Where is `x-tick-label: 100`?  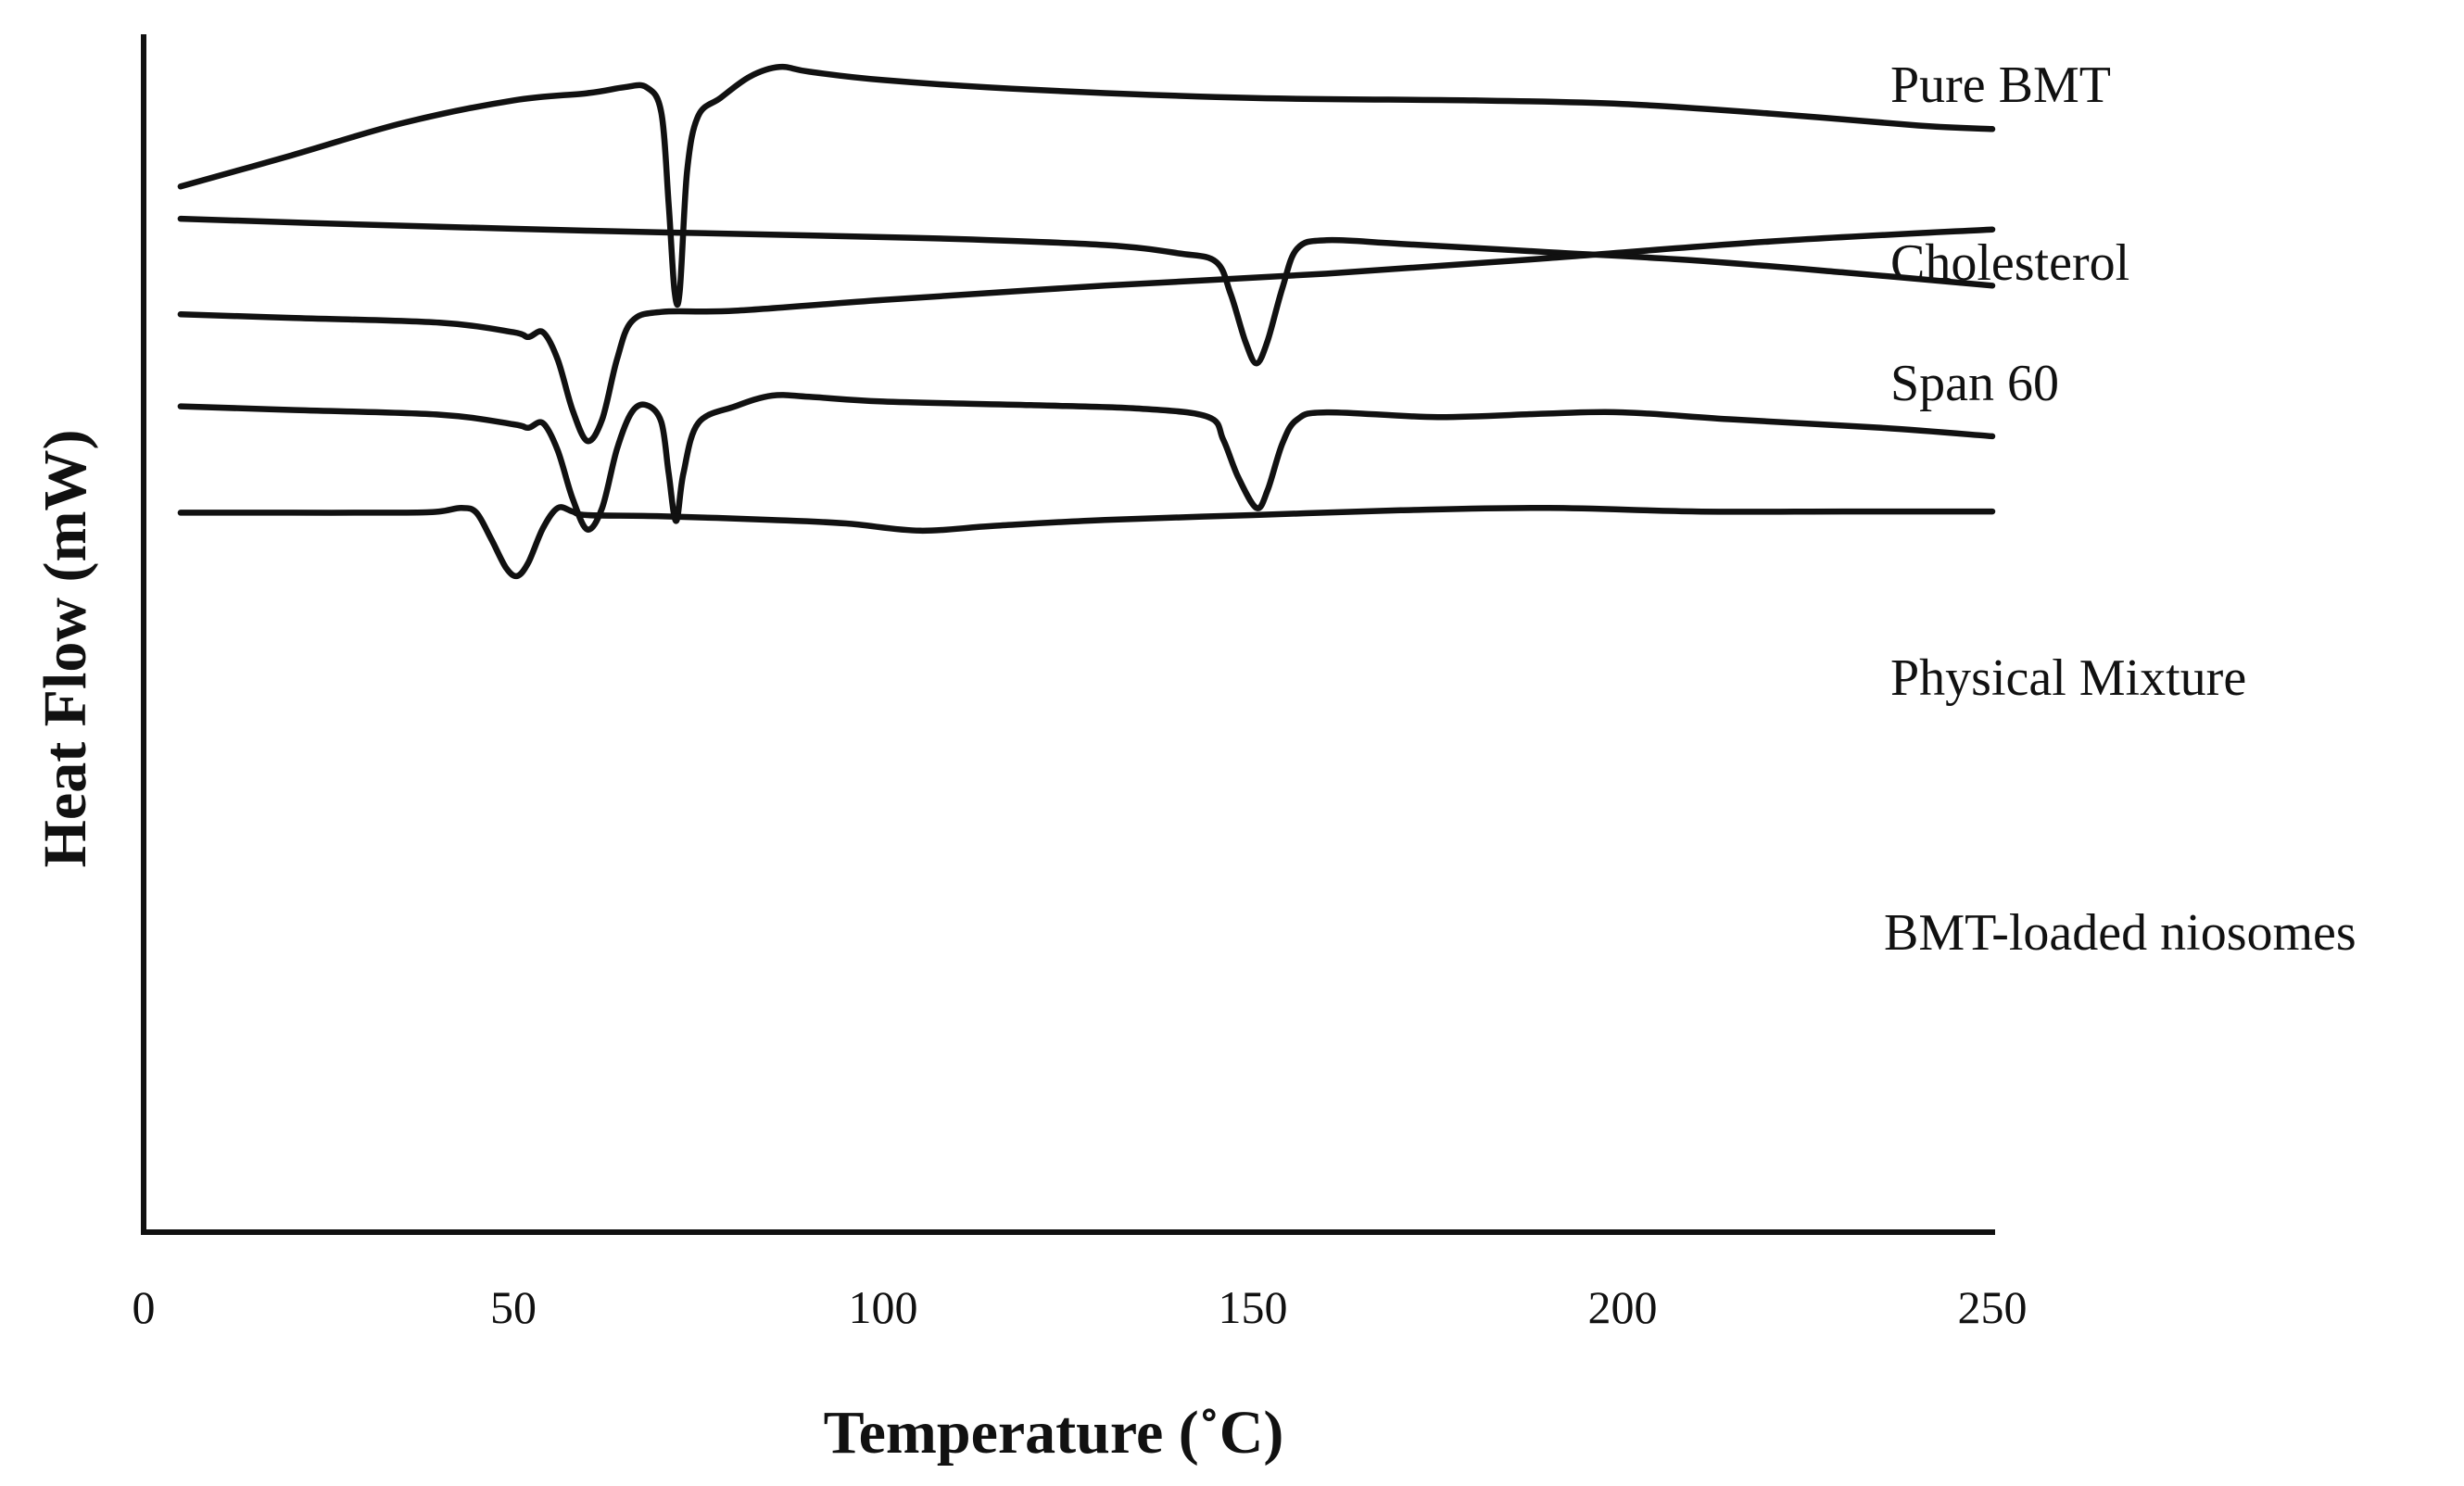
x-tick-label: 100 is located at coordinates (884, 1307).